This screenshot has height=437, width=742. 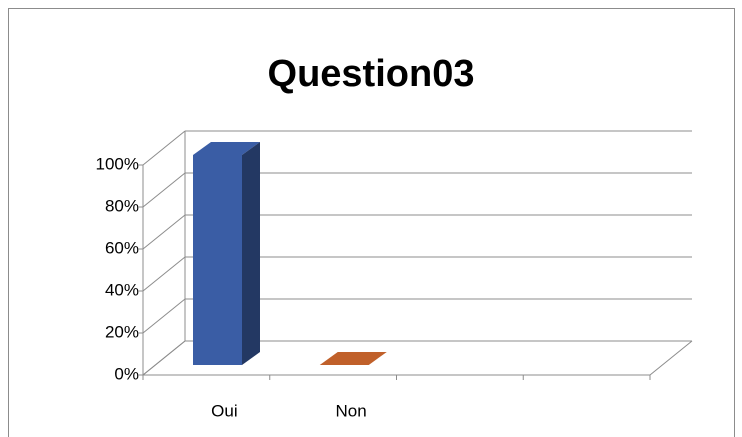 What do you see at coordinates (117, 163) in the screenshot?
I see `y-tick-label: 100%` at bounding box center [117, 163].